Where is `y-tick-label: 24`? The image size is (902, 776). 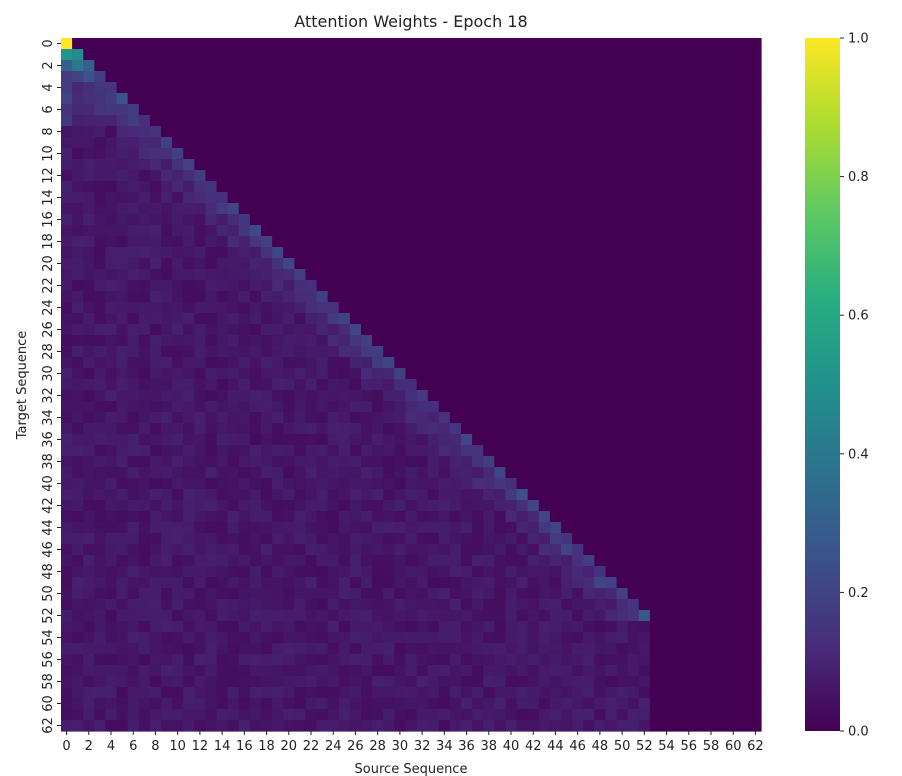 y-tick-label: 24 is located at coordinates (48, 307).